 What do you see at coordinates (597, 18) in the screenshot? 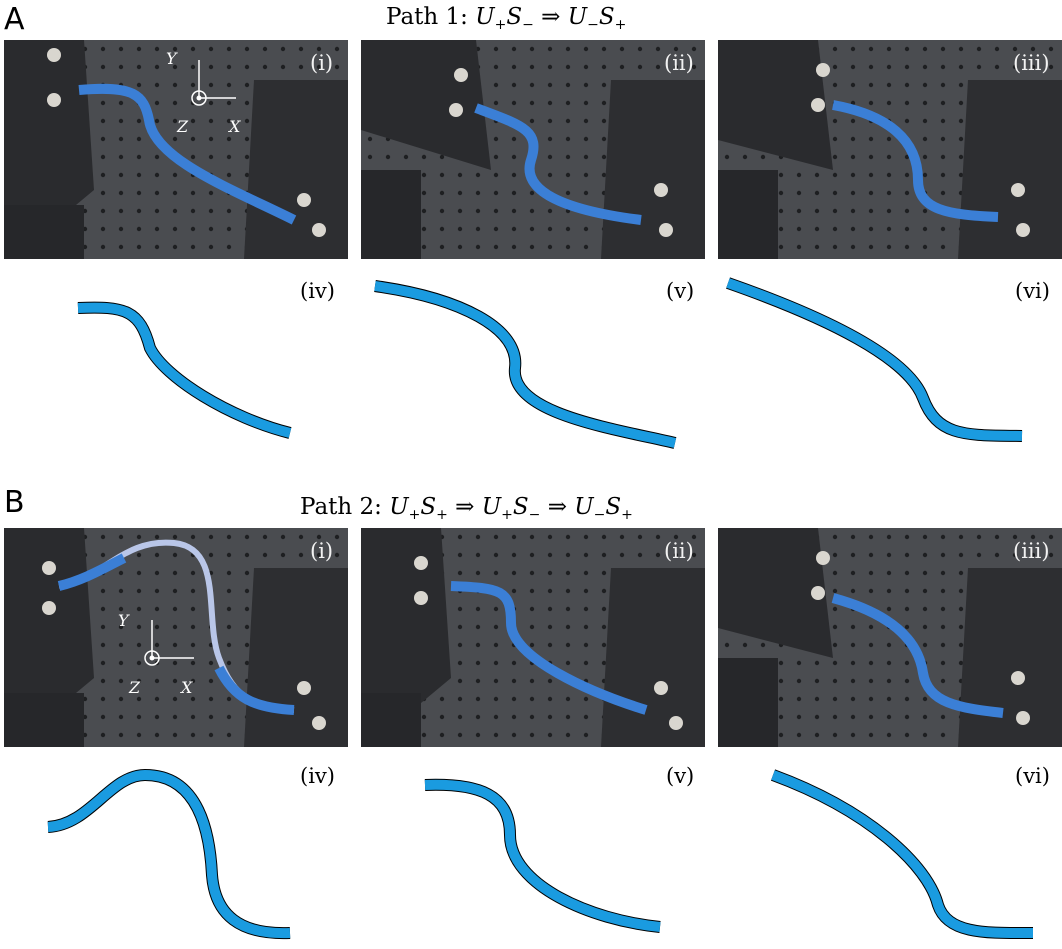
I see `state-a2: U−S+` at bounding box center [597, 18].